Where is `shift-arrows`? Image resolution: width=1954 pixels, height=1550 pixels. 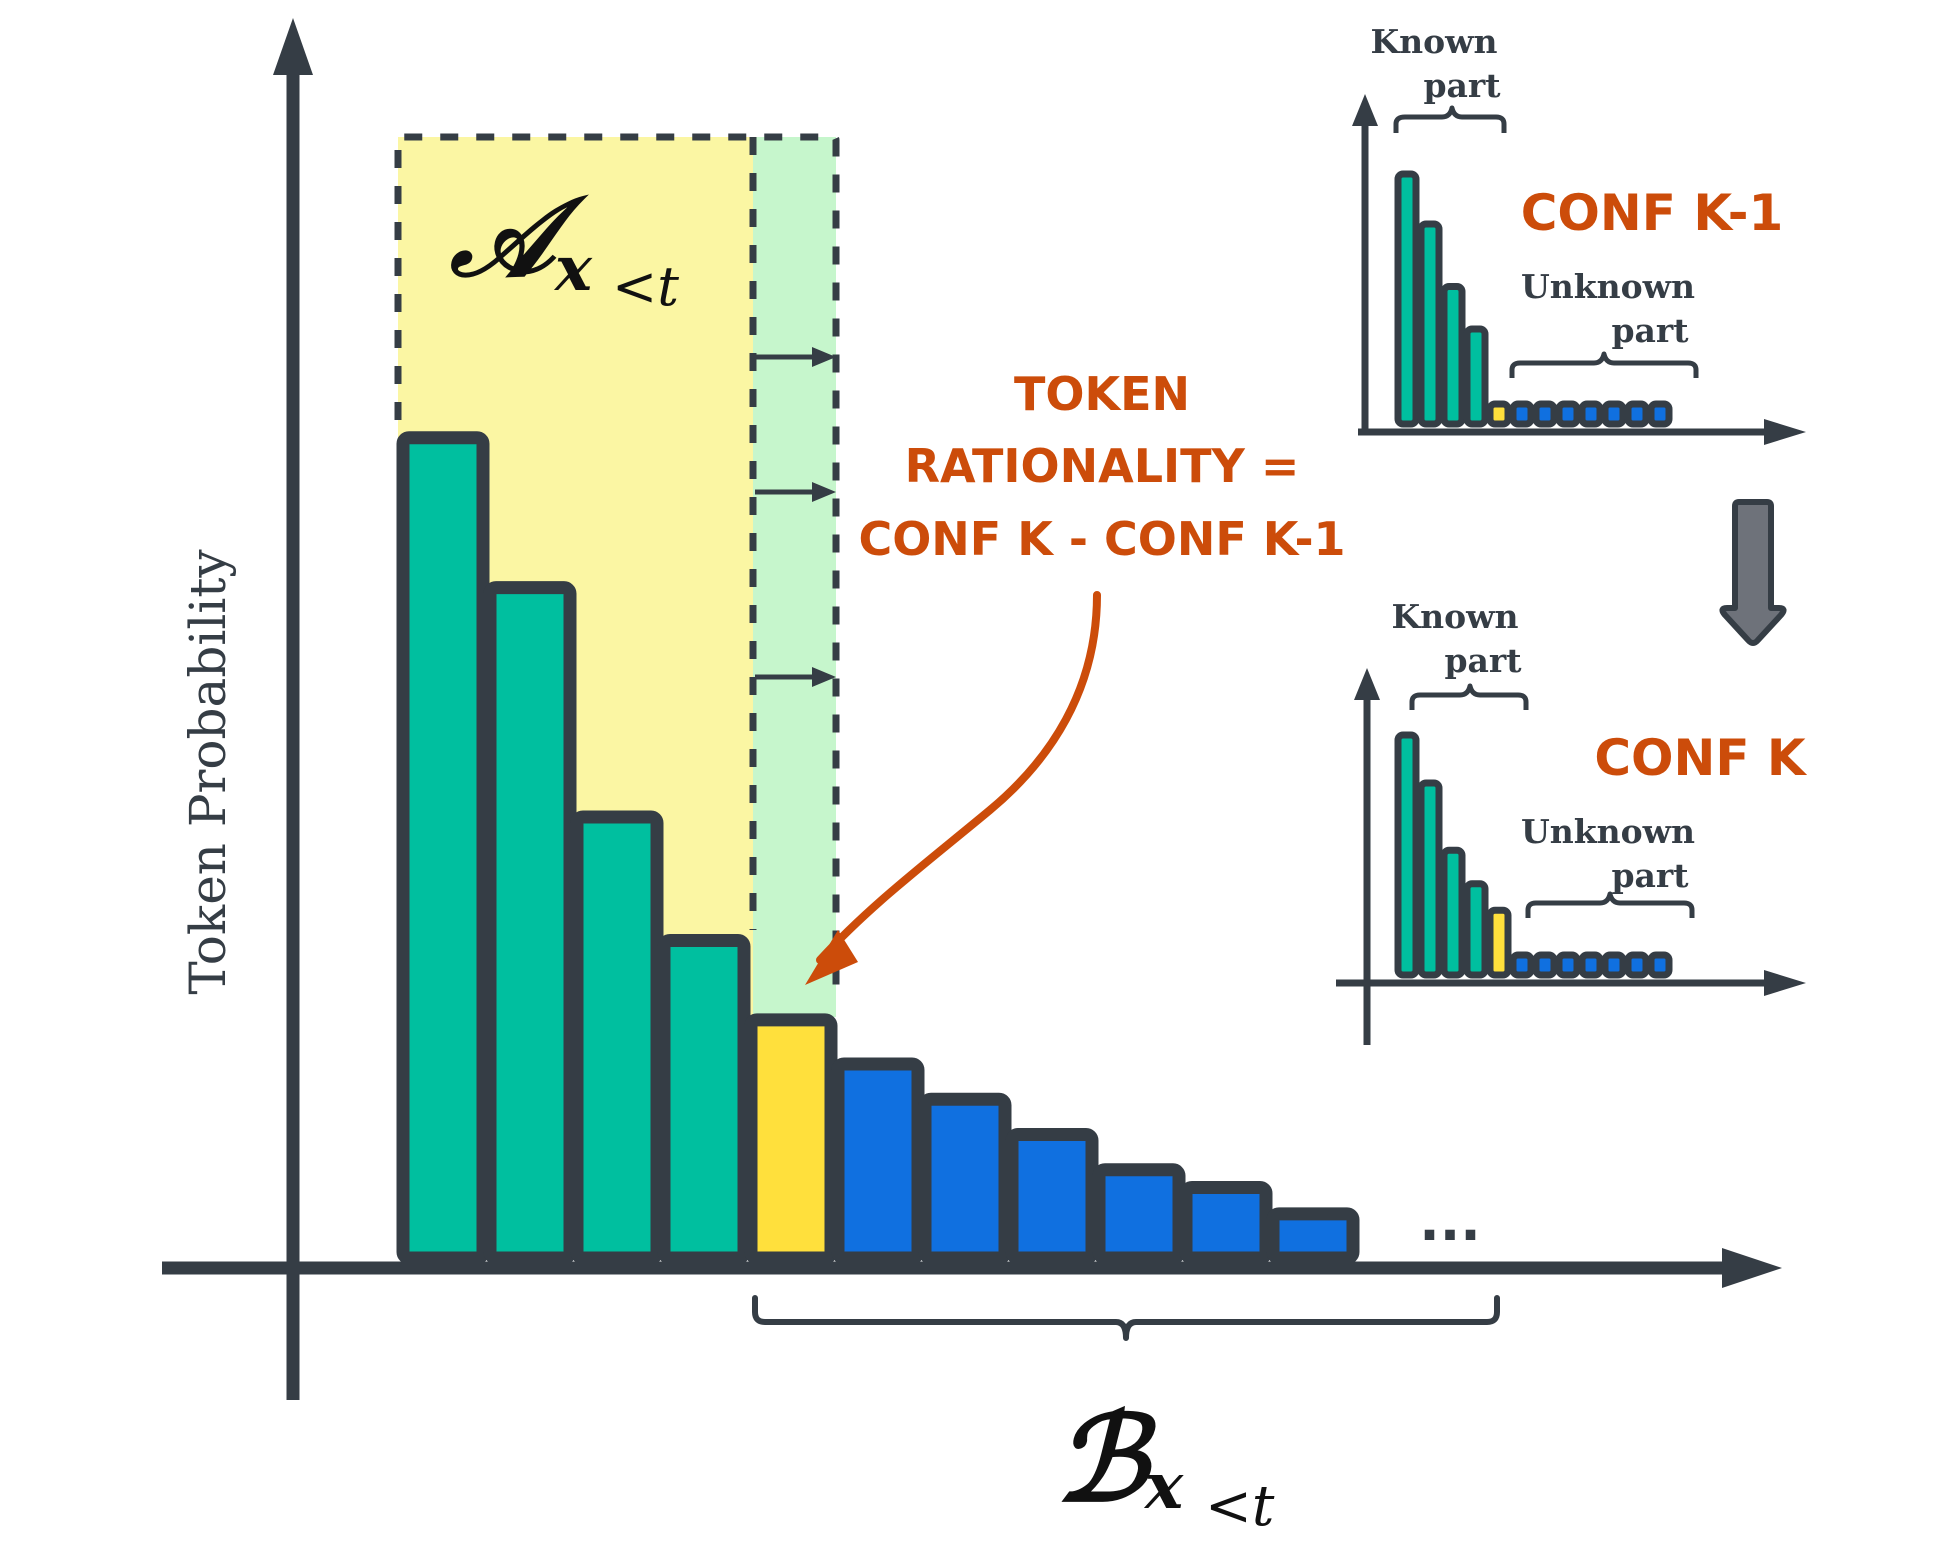
shift-arrows is located at coordinates (795, 517).